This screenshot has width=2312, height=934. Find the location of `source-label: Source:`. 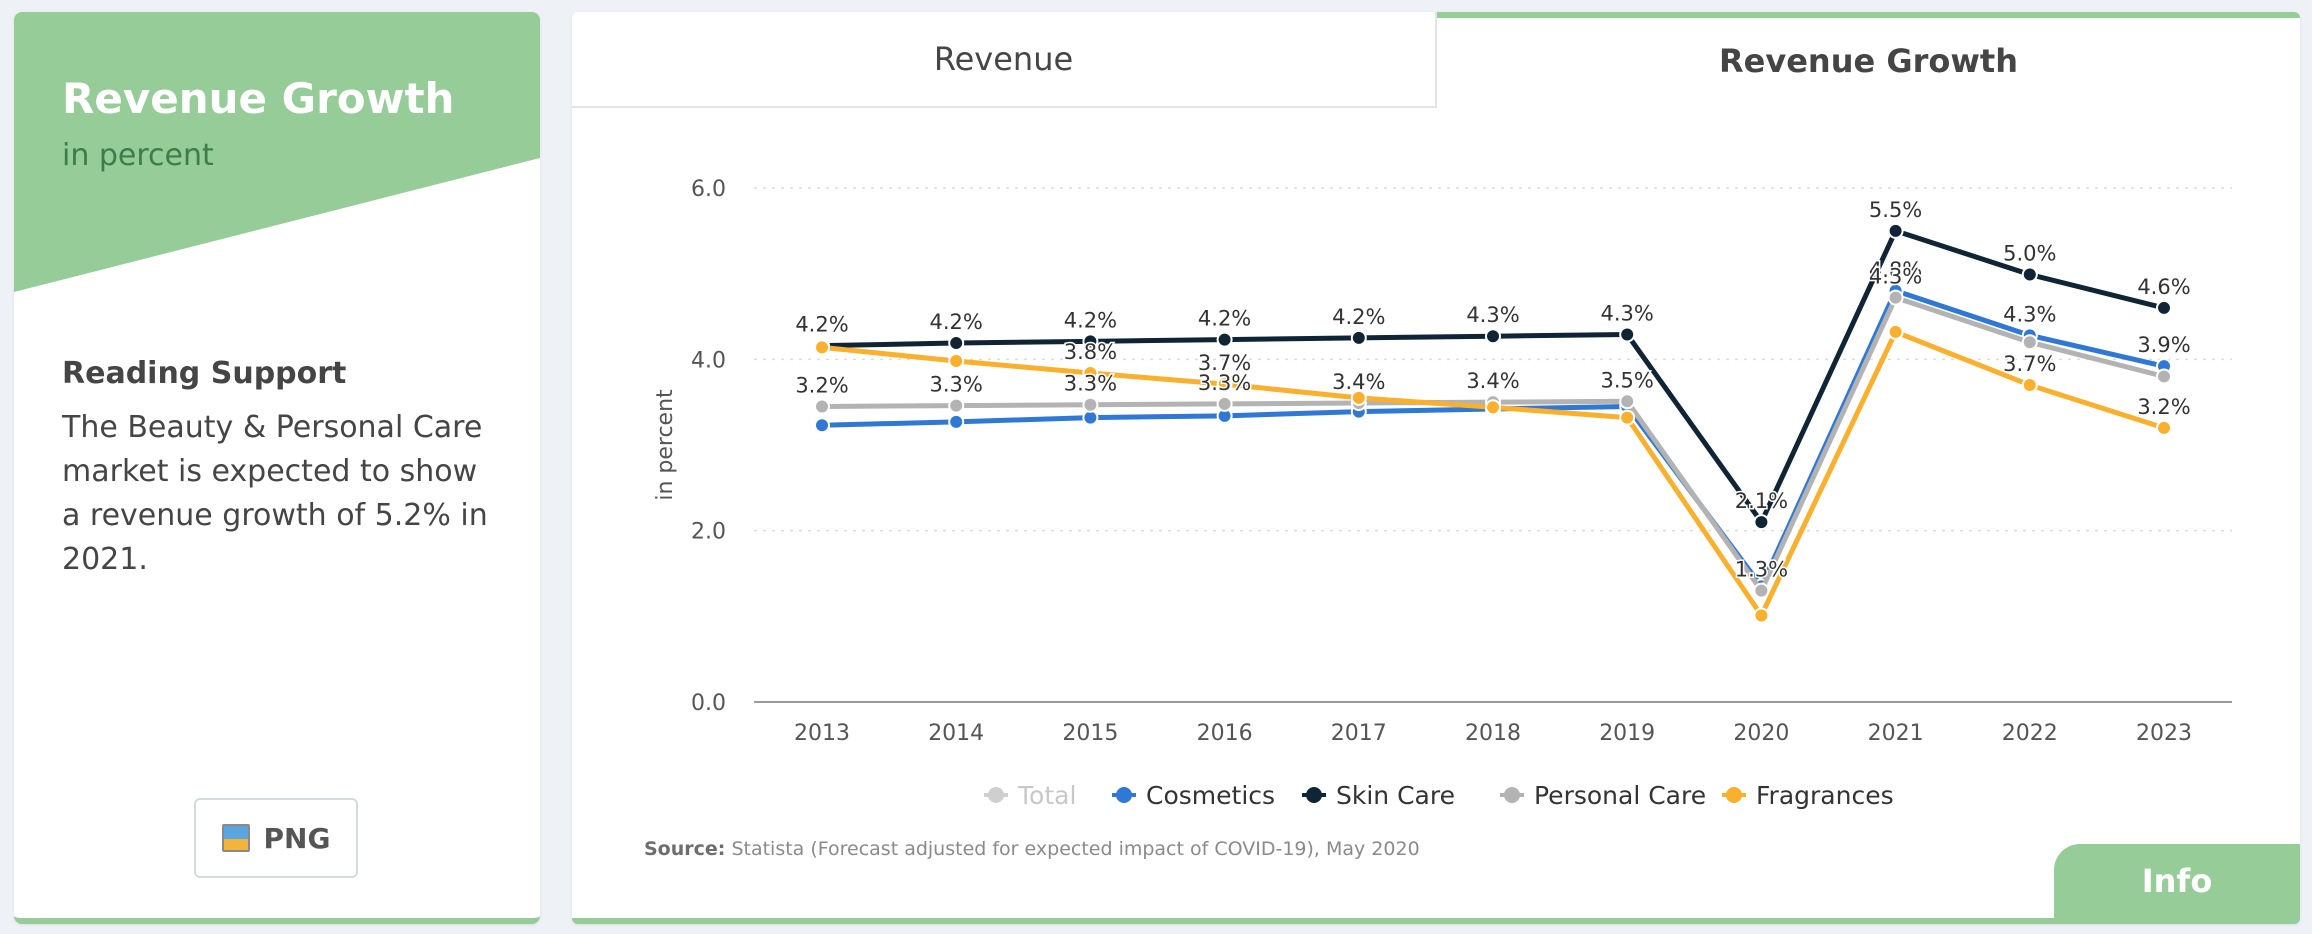

source-label: Source: is located at coordinates (685, 849).